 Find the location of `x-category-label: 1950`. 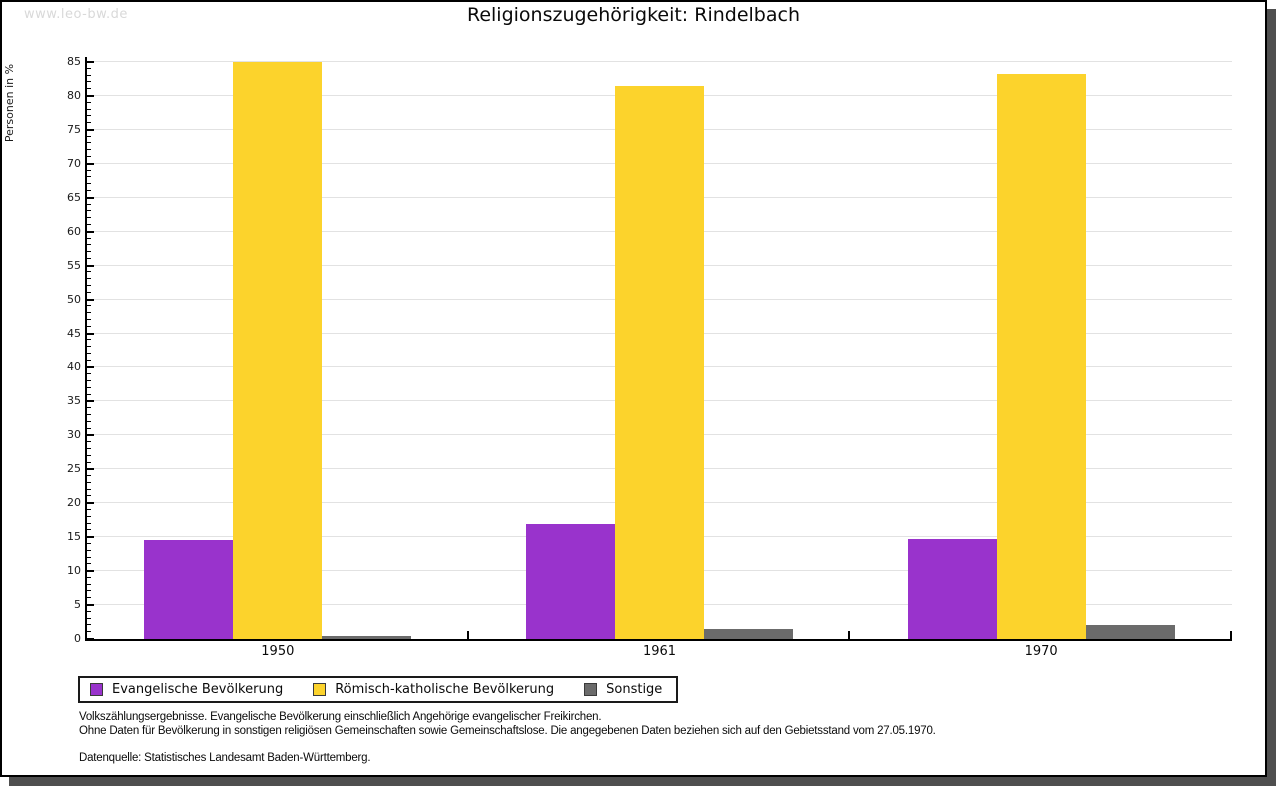

x-category-label: 1950 is located at coordinates (278, 651).